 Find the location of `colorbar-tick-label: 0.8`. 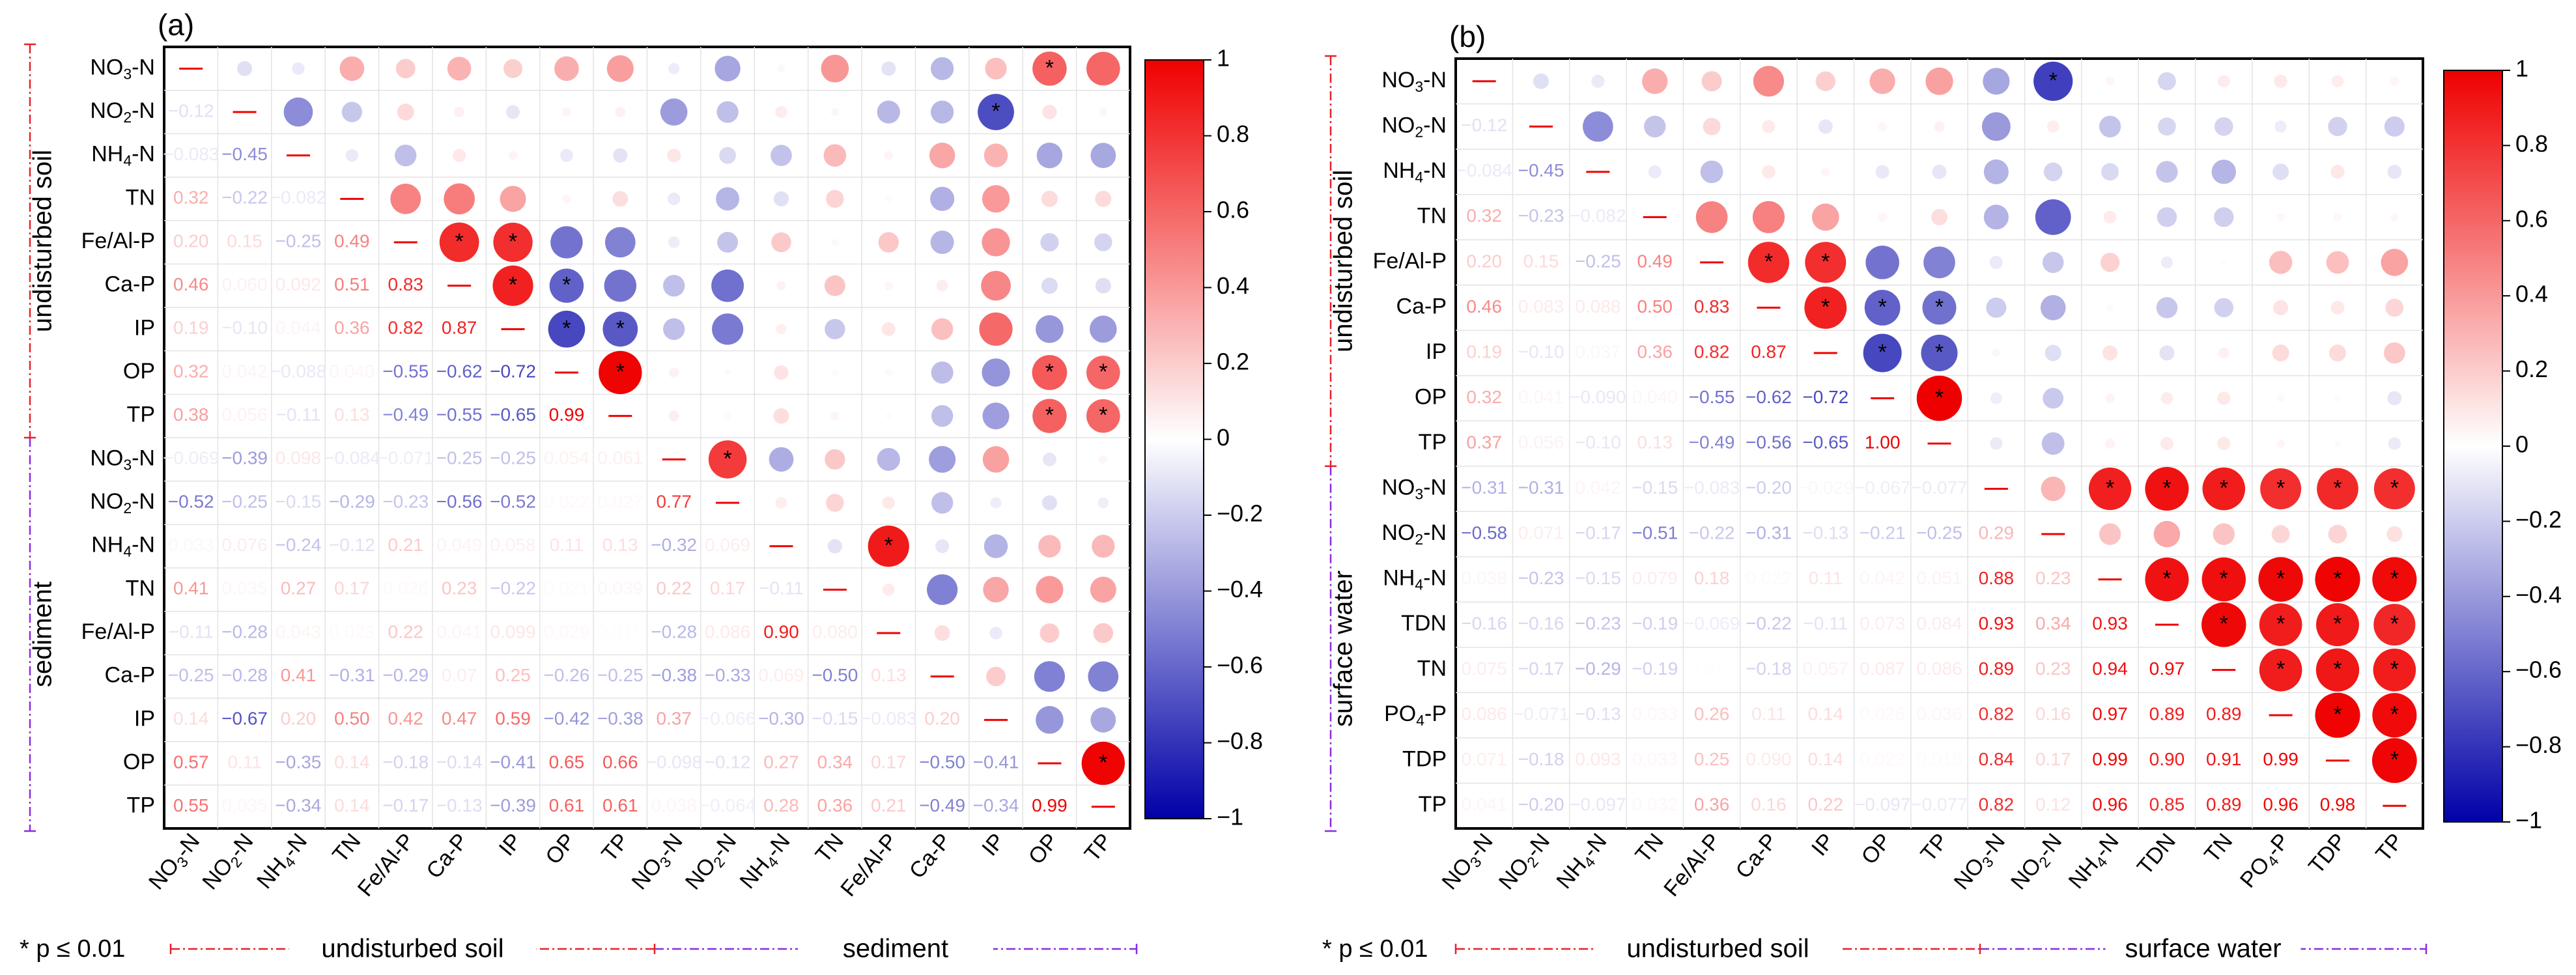

colorbar-tick-label: 0.8 is located at coordinates (2531, 143).